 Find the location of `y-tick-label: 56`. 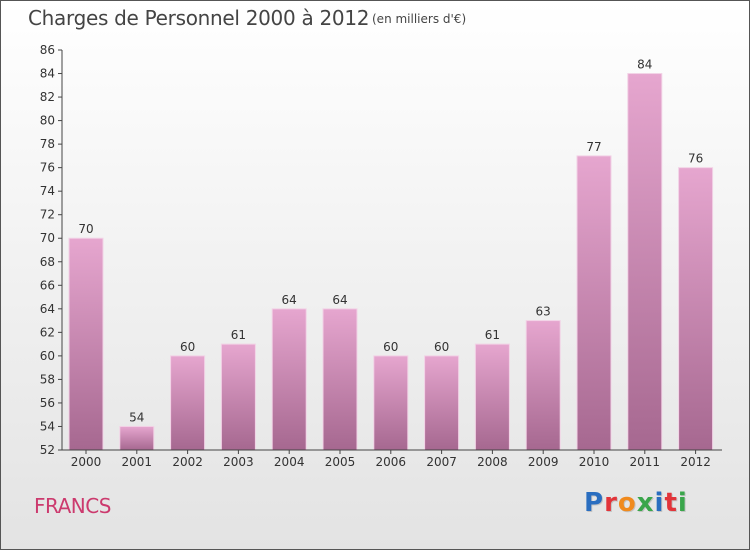

y-tick-label: 56 is located at coordinates (47, 403).